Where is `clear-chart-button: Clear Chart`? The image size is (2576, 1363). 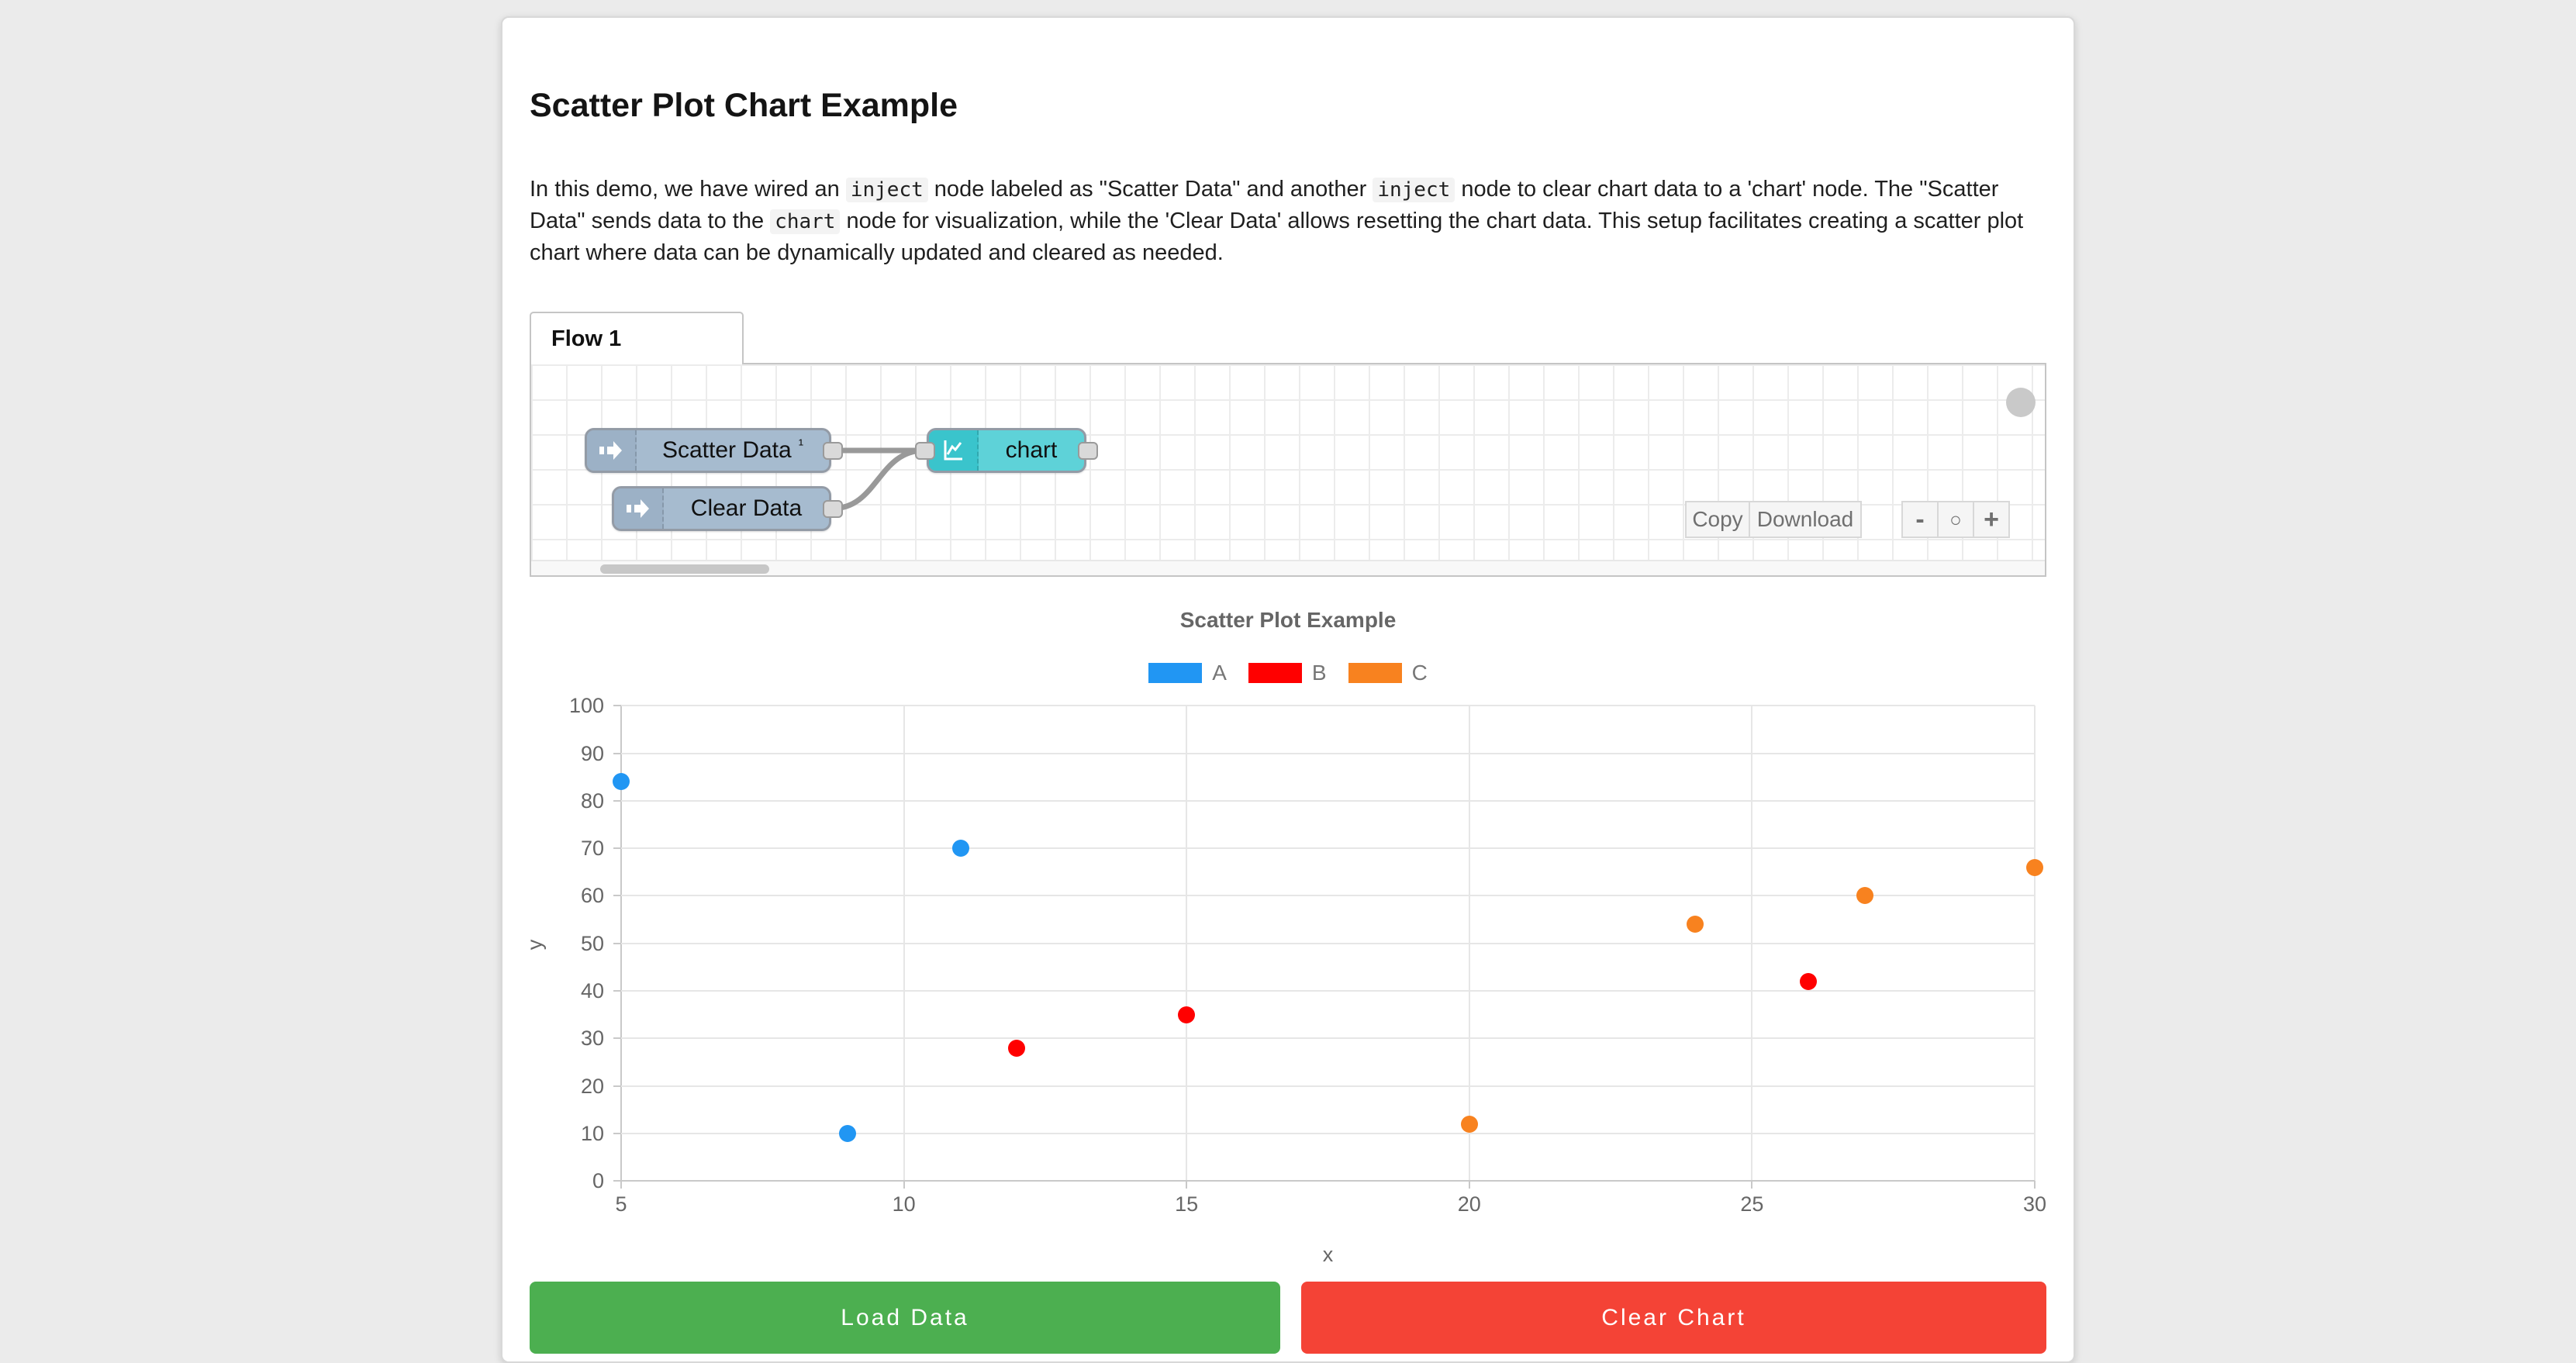 clear-chart-button: Clear Chart is located at coordinates (1674, 1318).